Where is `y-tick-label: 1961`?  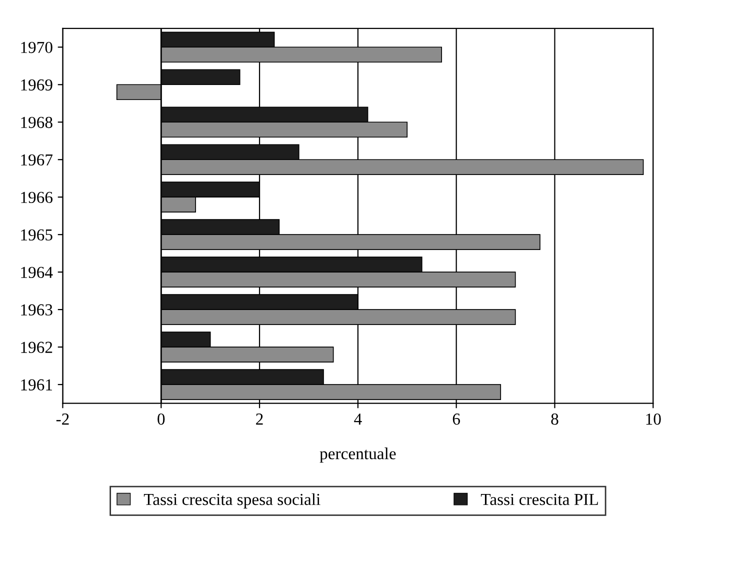
y-tick-label: 1961 is located at coordinates (36, 384).